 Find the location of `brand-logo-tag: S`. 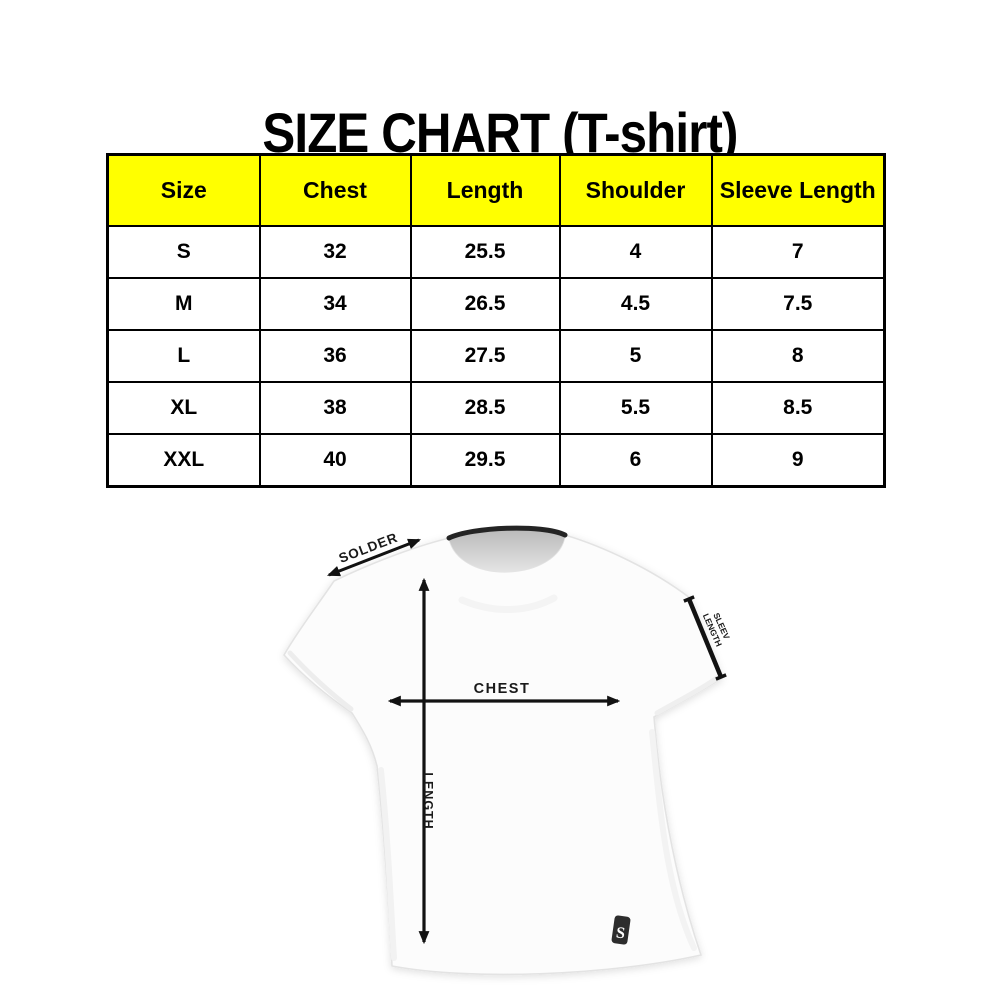

brand-logo-tag: S is located at coordinates (621, 930).